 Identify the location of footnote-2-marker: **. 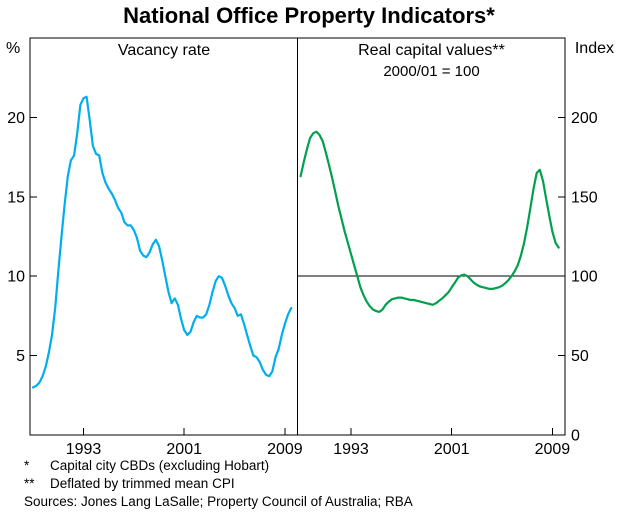
(29, 483).